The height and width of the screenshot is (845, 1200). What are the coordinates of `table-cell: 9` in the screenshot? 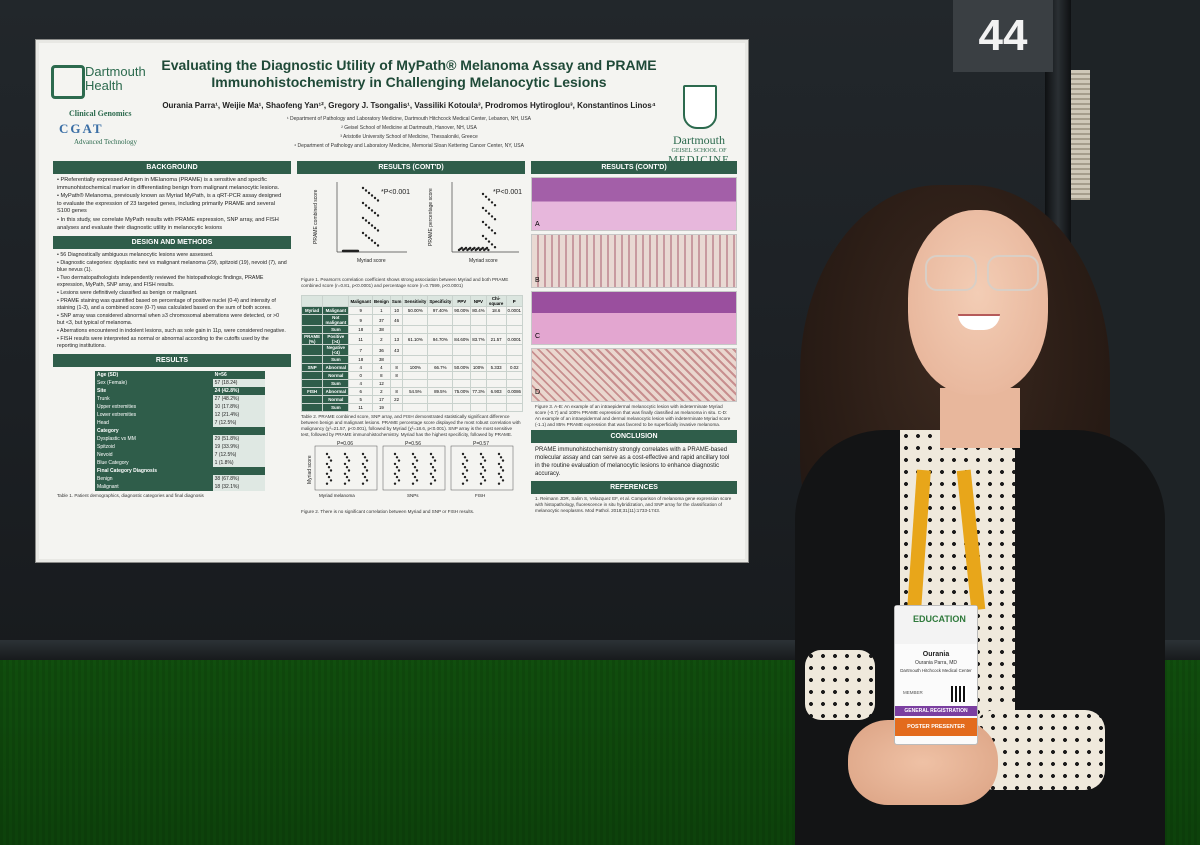 It's located at (360, 310).